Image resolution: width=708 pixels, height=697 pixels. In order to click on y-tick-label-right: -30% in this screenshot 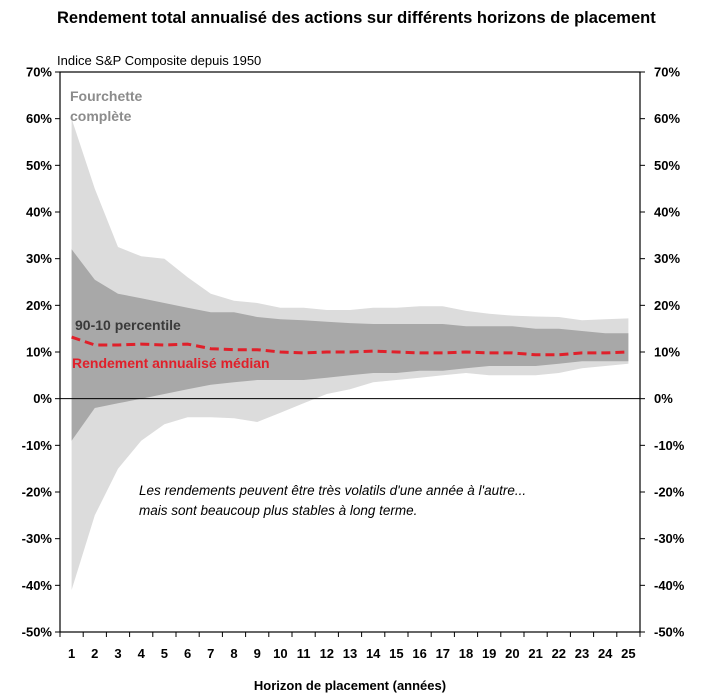, I will do `click(669, 538)`.